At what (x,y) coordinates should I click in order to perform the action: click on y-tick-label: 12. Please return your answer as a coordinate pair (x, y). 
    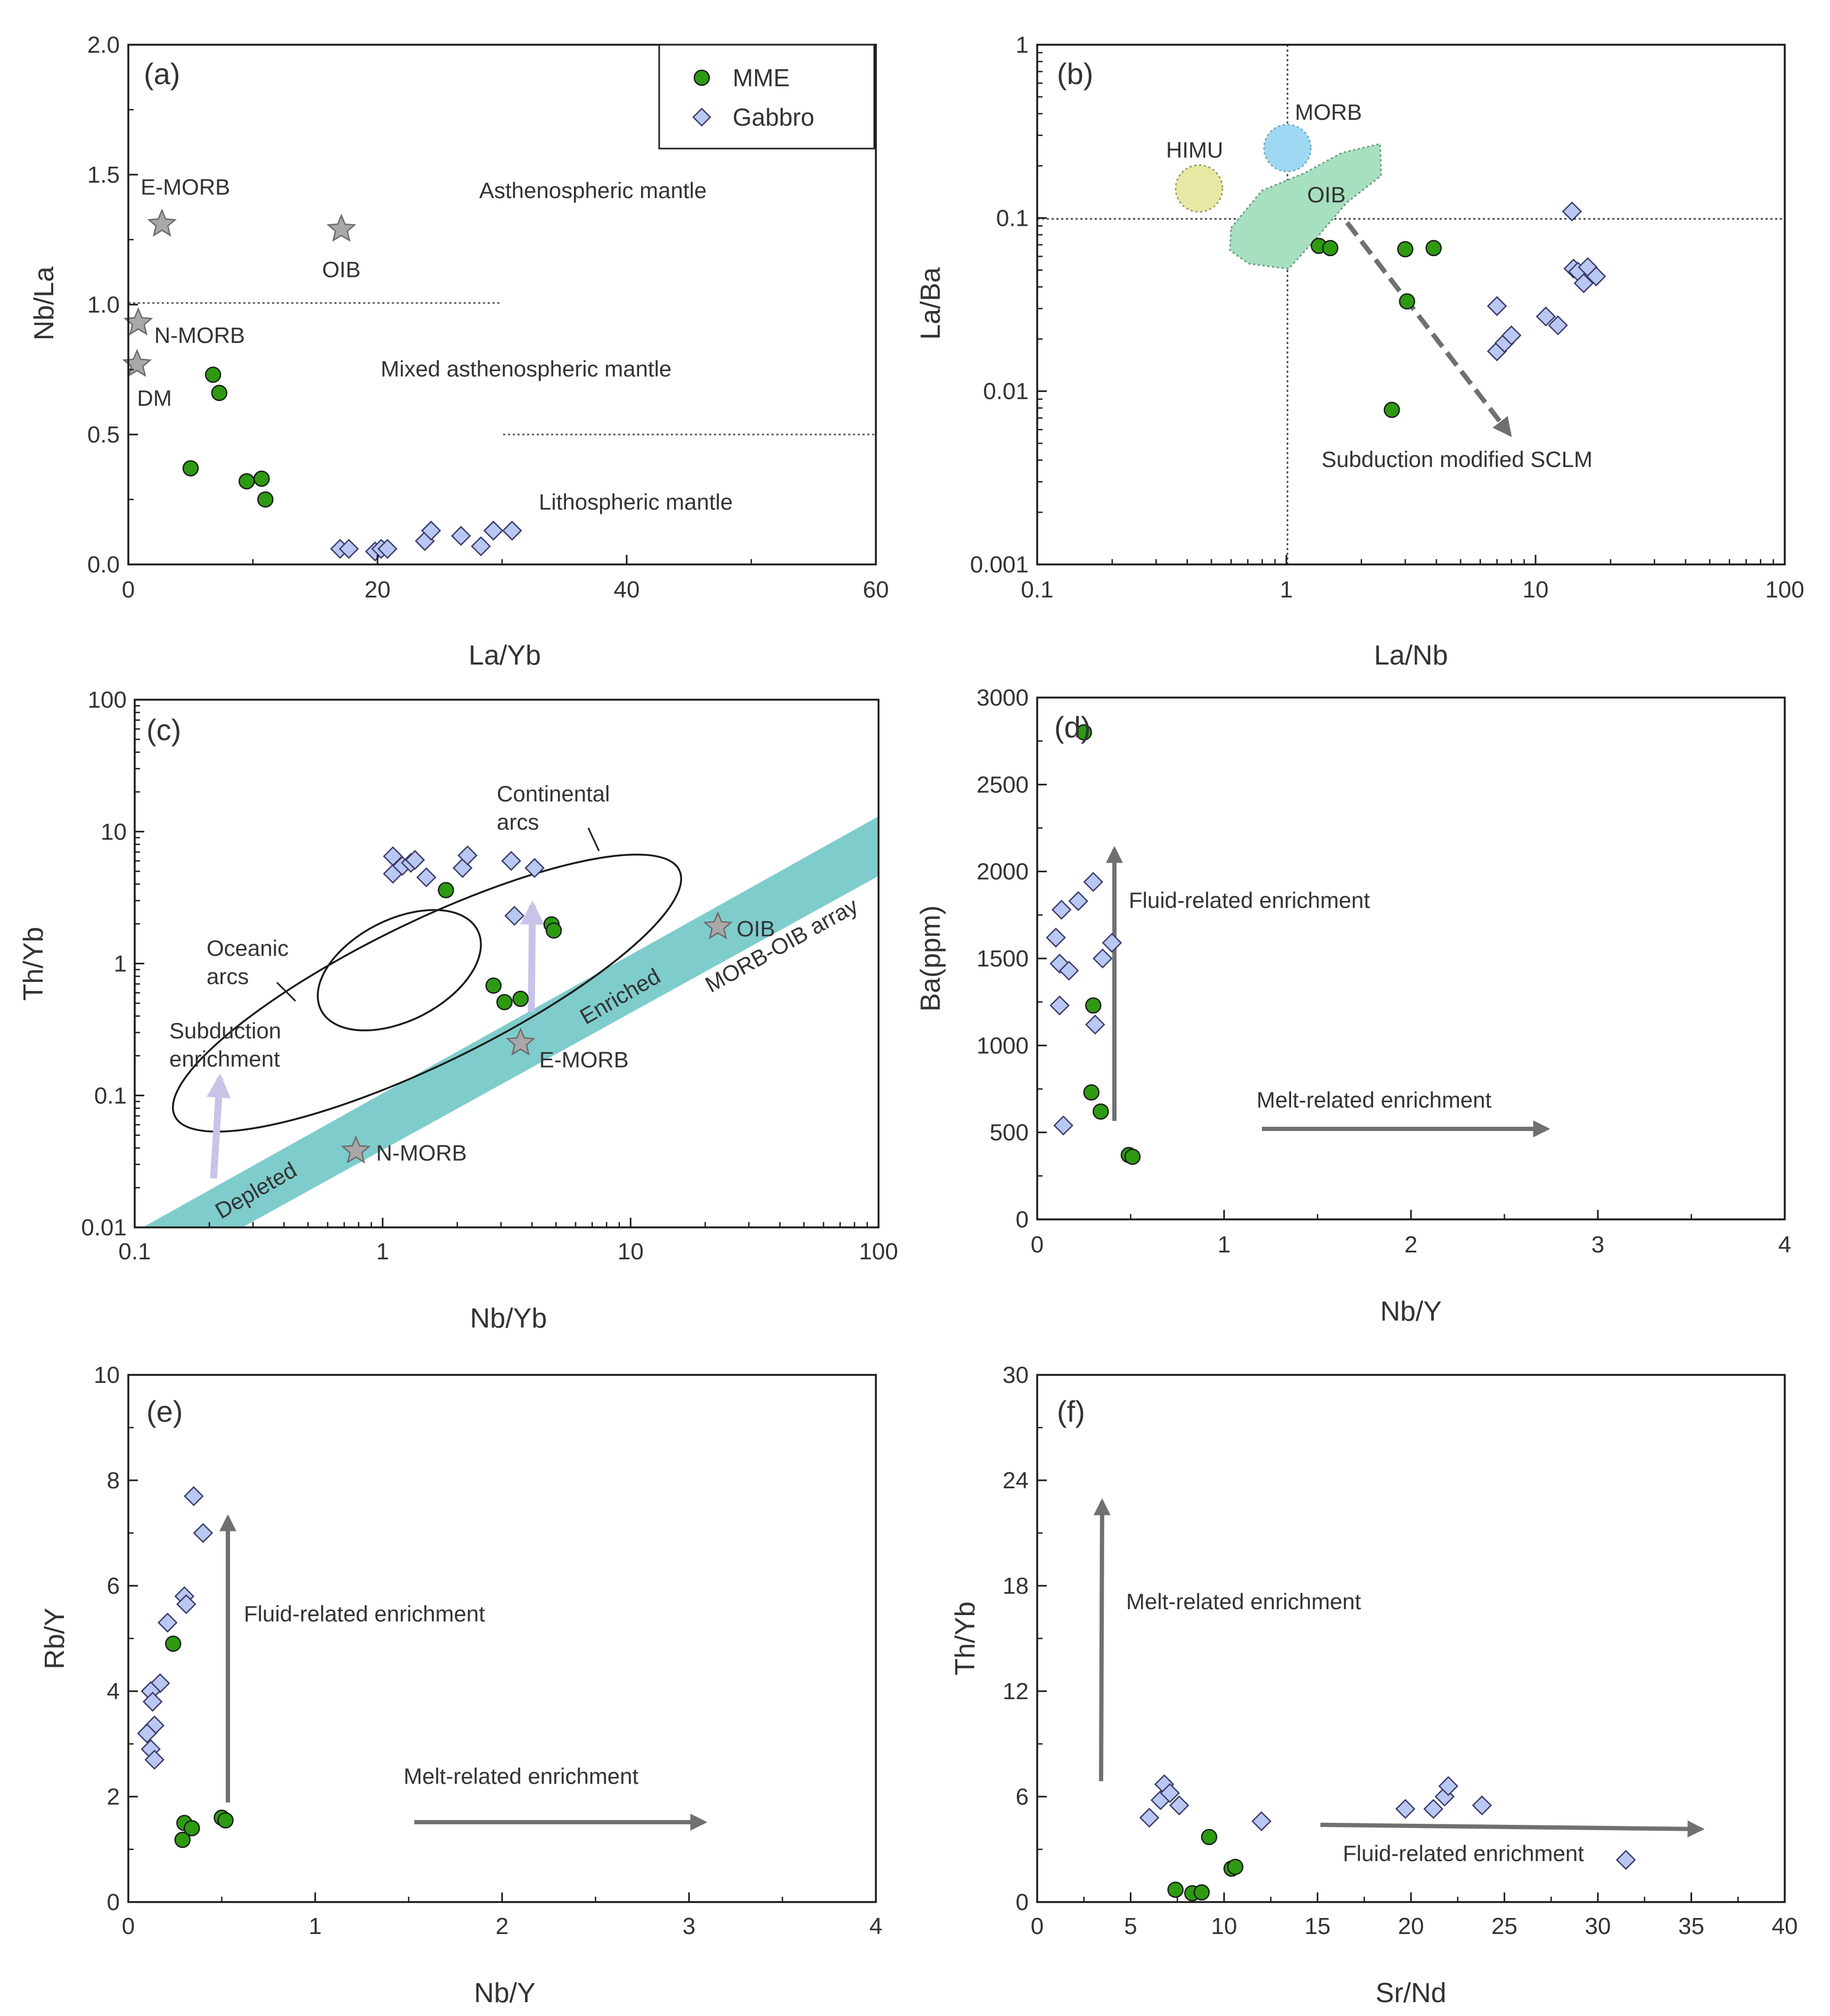
    Looking at the image, I should click on (1016, 1691).